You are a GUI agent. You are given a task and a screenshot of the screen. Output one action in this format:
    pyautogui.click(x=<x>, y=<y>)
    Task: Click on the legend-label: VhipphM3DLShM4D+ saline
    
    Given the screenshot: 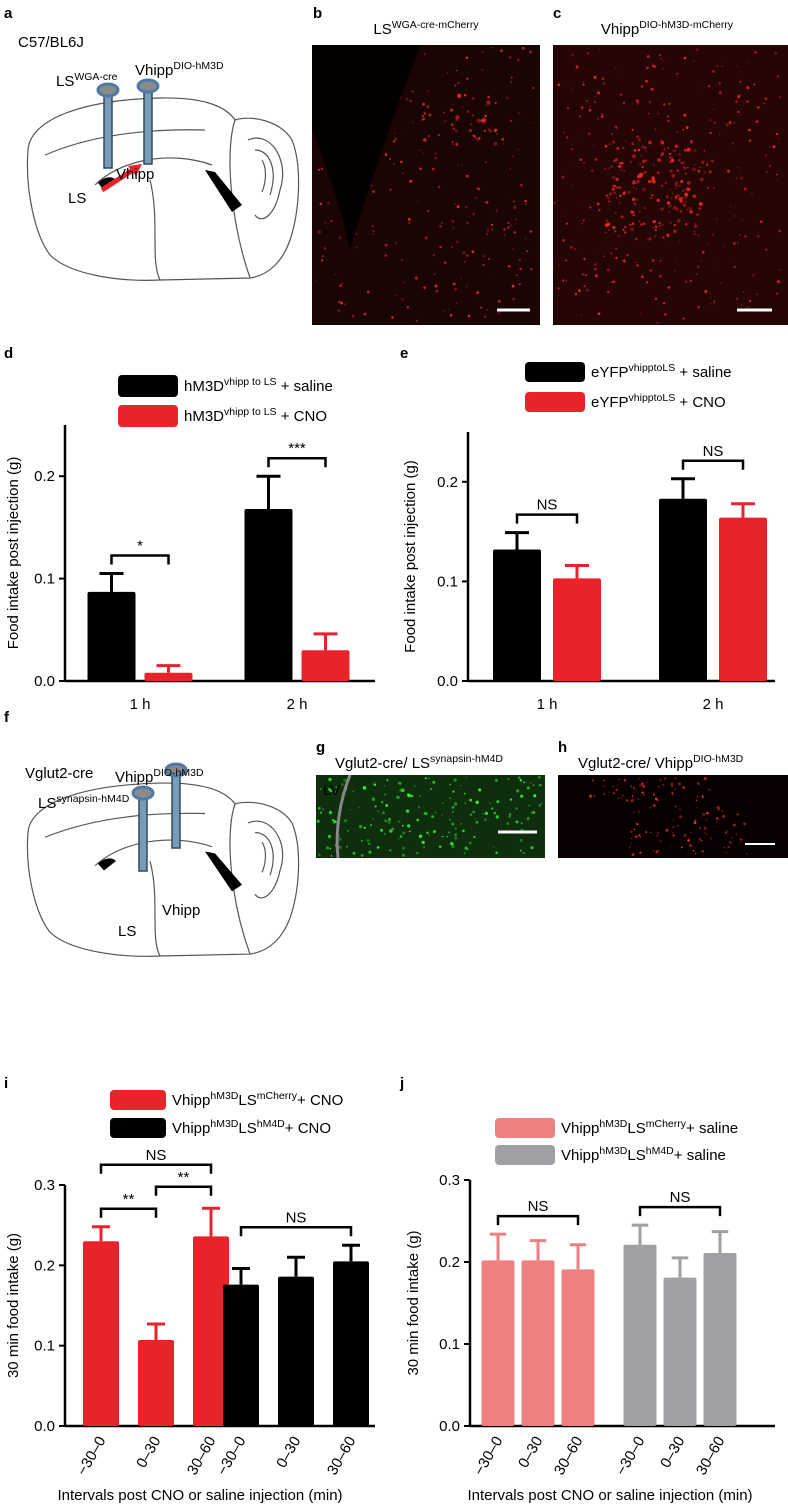 What is the action you would take?
    pyautogui.click(x=643, y=1154)
    